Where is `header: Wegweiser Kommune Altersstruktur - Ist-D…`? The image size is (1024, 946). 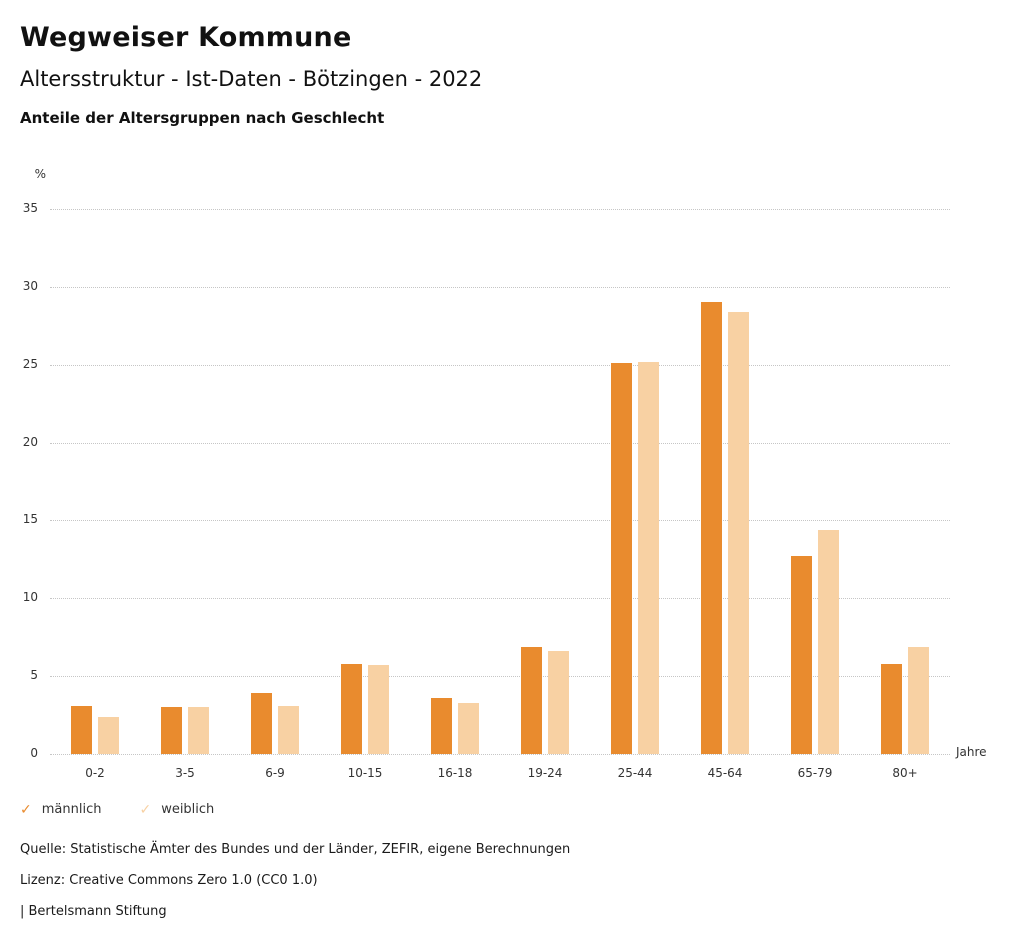 header: Wegweiser Kommune Altersstruktur - Ist-D… is located at coordinates (512, 63).